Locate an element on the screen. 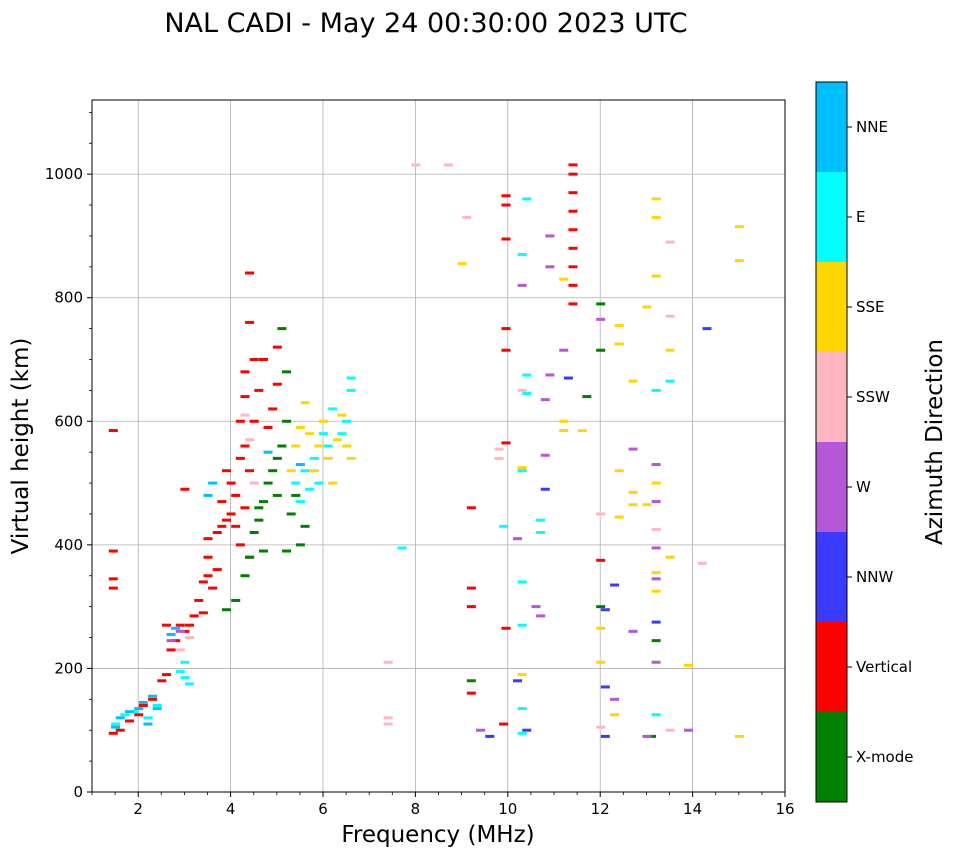 The height and width of the screenshot is (857, 958). colorbar-tick-label: X-mode is located at coordinates (884, 757).